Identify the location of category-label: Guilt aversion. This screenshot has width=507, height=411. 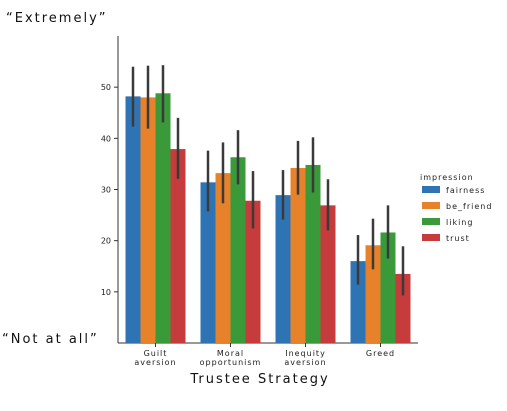
(155, 358).